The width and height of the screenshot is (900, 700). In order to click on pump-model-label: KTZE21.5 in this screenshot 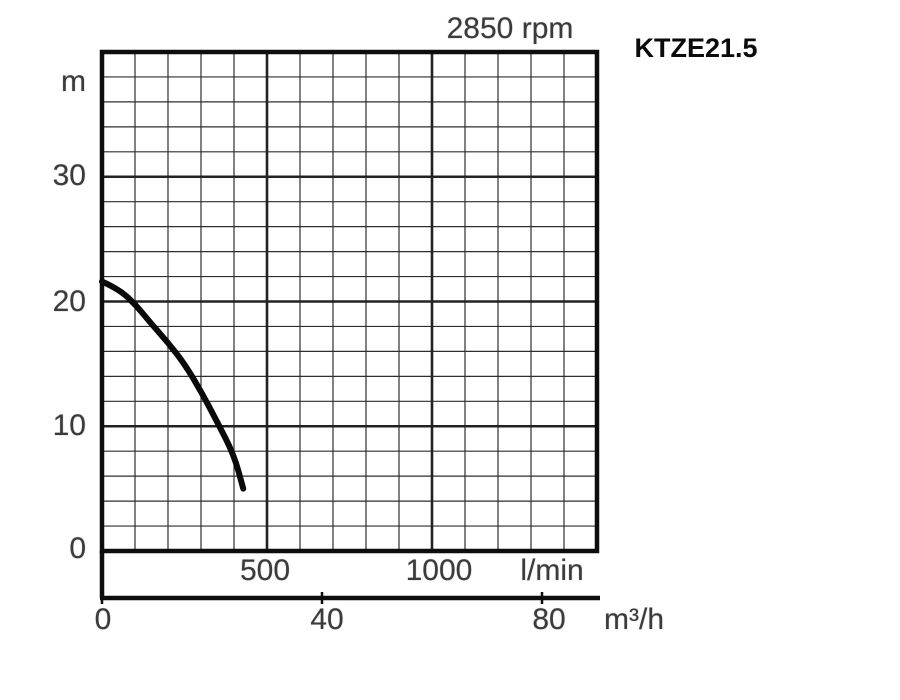, I will do `click(696, 48)`.